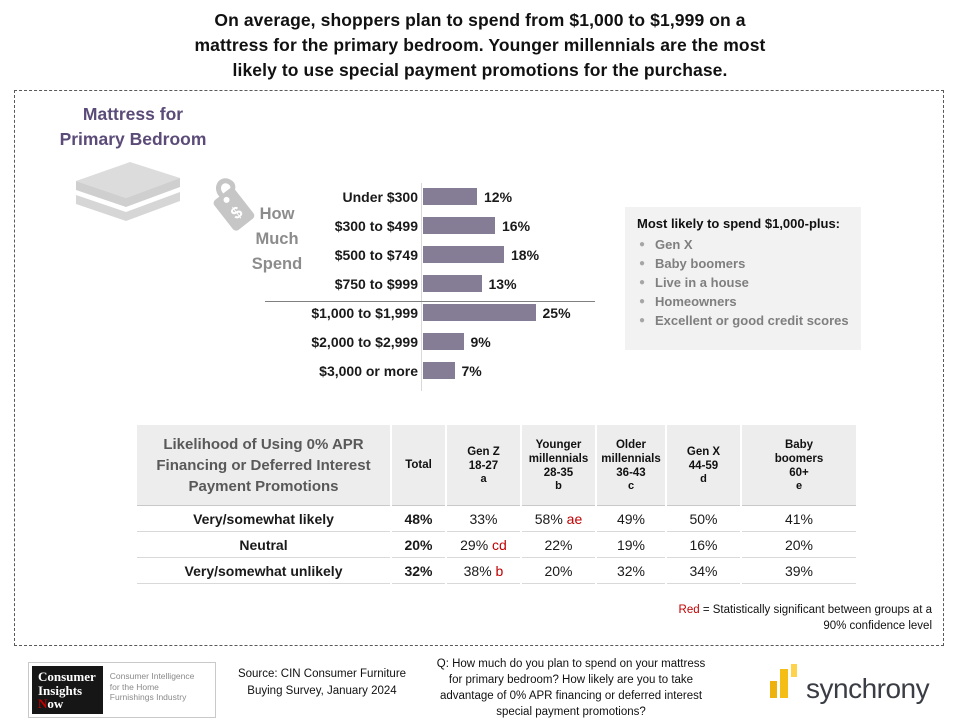 This screenshot has width=960, height=720. Describe the element at coordinates (67, 704) in the screenshot. I see `cin-logo-line3: Now` at that location.